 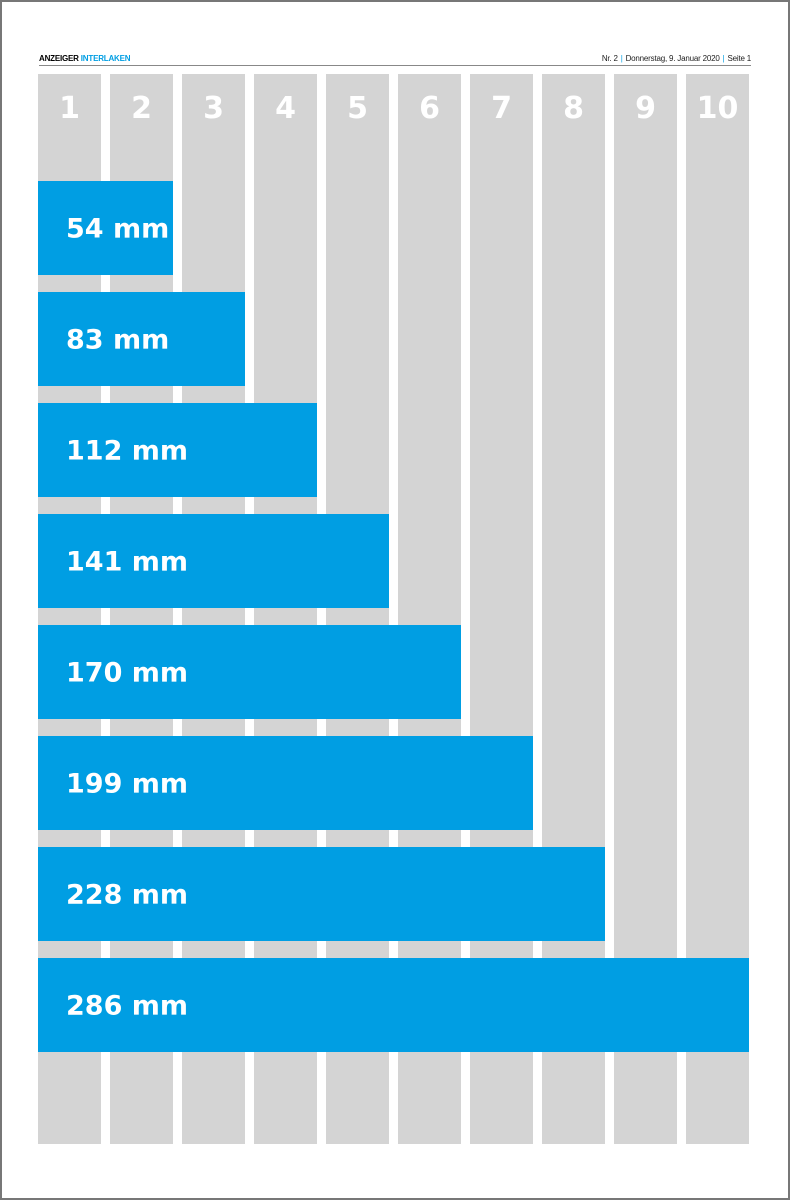 What do you see at coordinates (69, 108) in the screenshot?
I see `column-number: 1` at bounding box center [69, 108].